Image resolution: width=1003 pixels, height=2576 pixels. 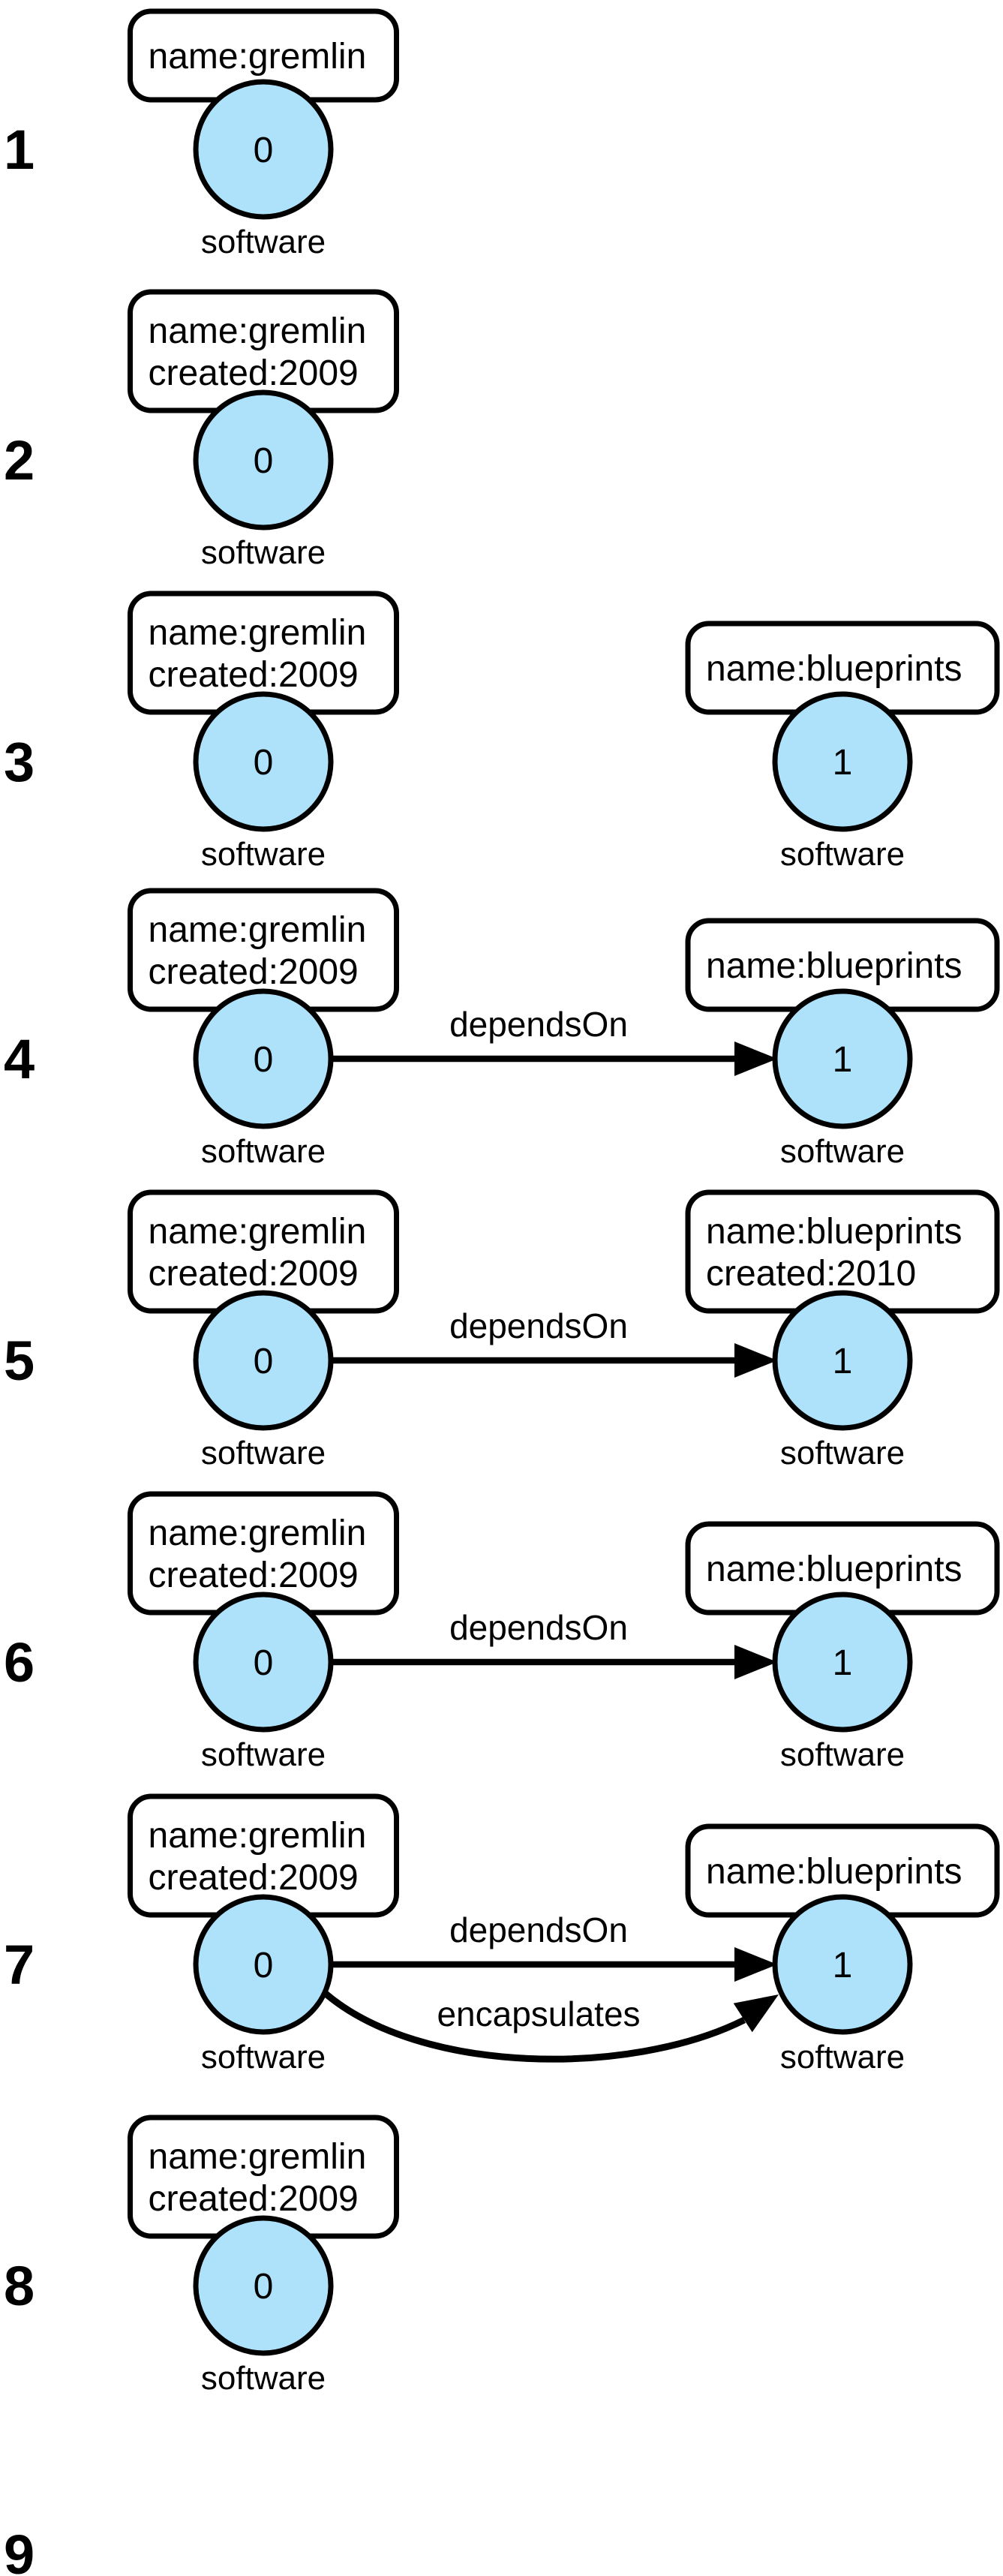 What do you see at coordinates (19, 1059) in the screenshot?
I see `step-number: 4` at bounding box center [19, 1059].